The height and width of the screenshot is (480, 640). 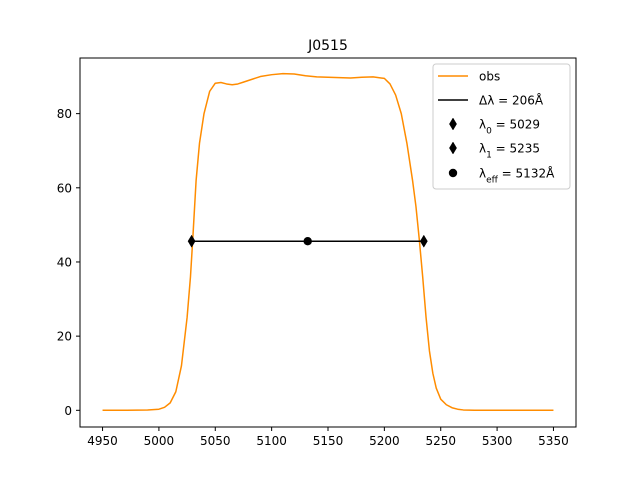 I want to click on y-axis: 0 20 40 60 80, so click(x=68, y=262).